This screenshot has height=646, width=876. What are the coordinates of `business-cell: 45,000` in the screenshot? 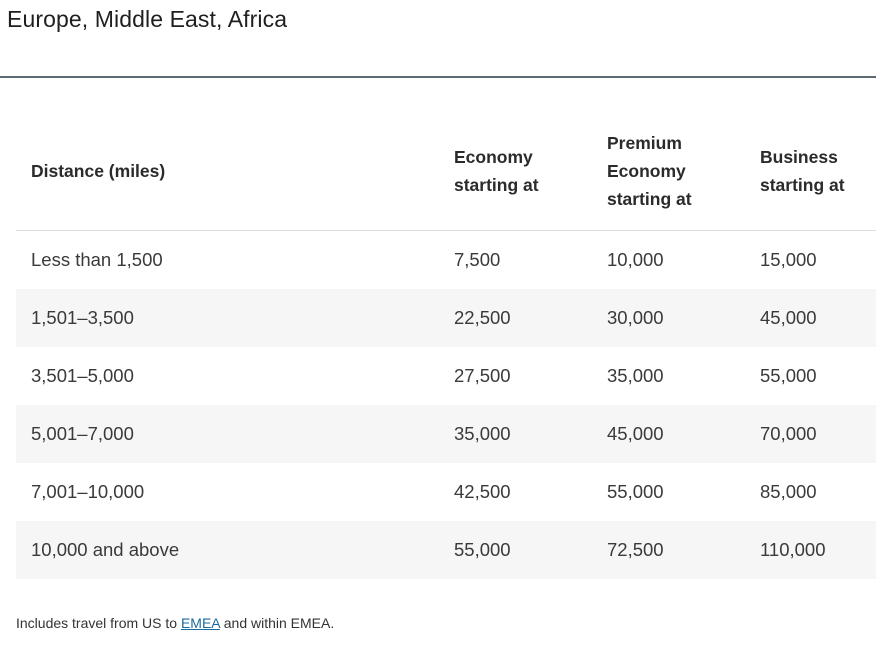 It's located at (810, 318).